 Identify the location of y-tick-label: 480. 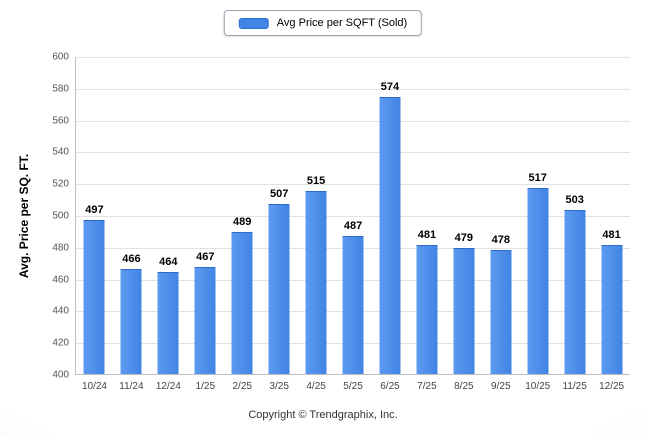
(60, 248).